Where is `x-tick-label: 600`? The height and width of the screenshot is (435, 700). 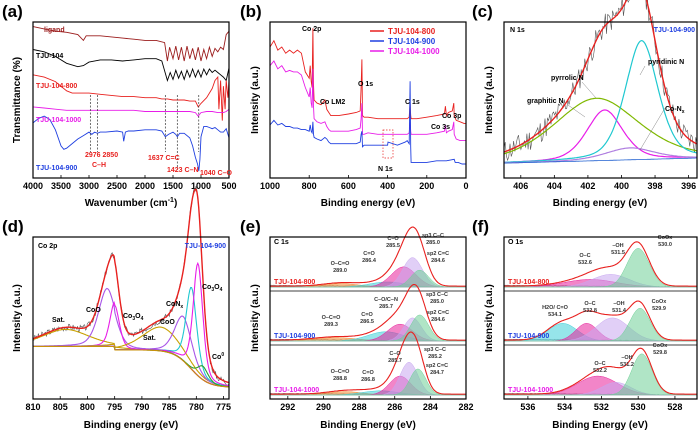 x-tick-label: 600 is located at coordinates (348, 186).